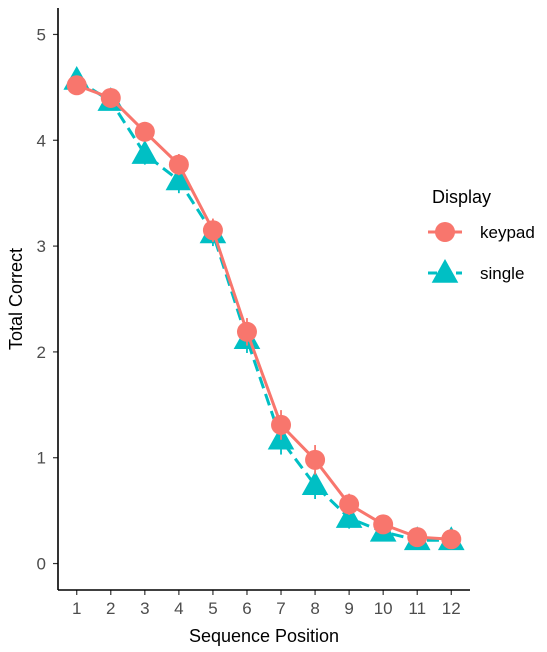 This screenshot has width=547, height=652. What do you see at coordinates (41, 34) in the screenshot?
I see `y-tick-label: 5` at bounding box center [41, 34].